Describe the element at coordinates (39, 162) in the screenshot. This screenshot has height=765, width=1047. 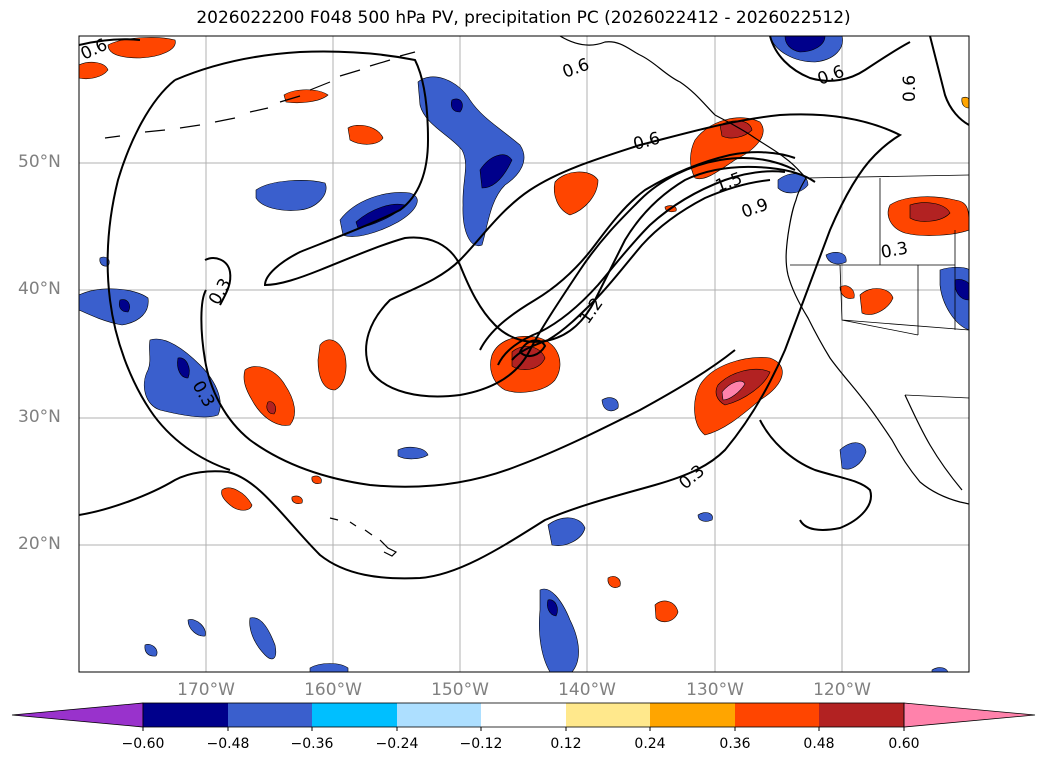
I see `lat-label: 50°N` at that location.